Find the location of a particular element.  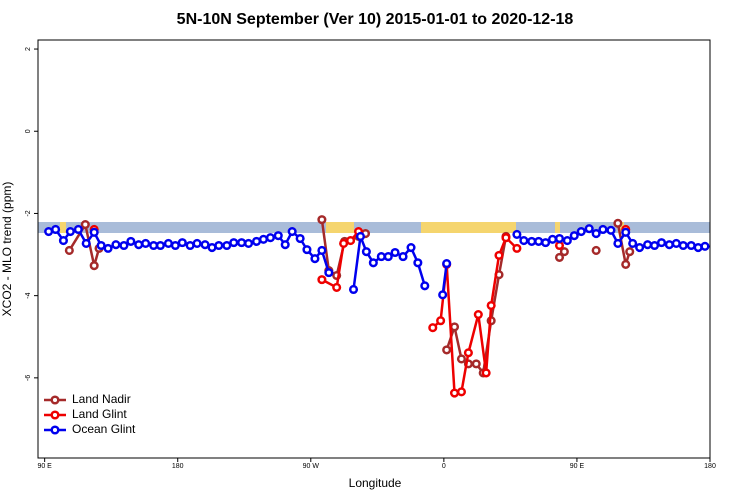

x-tick-label: 90 W is located at coordinates (311, 466).